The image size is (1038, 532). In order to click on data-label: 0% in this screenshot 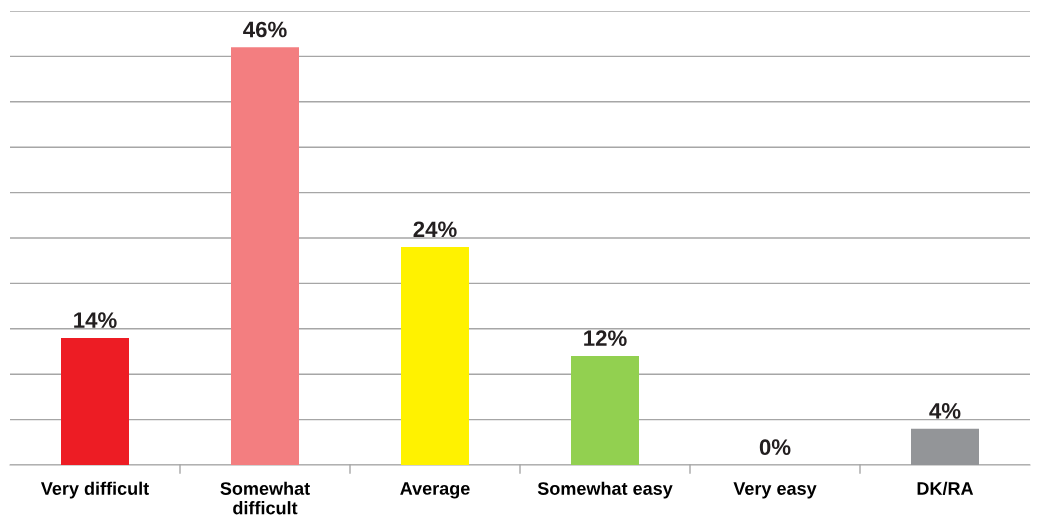, I will do `click(775, 447)`.